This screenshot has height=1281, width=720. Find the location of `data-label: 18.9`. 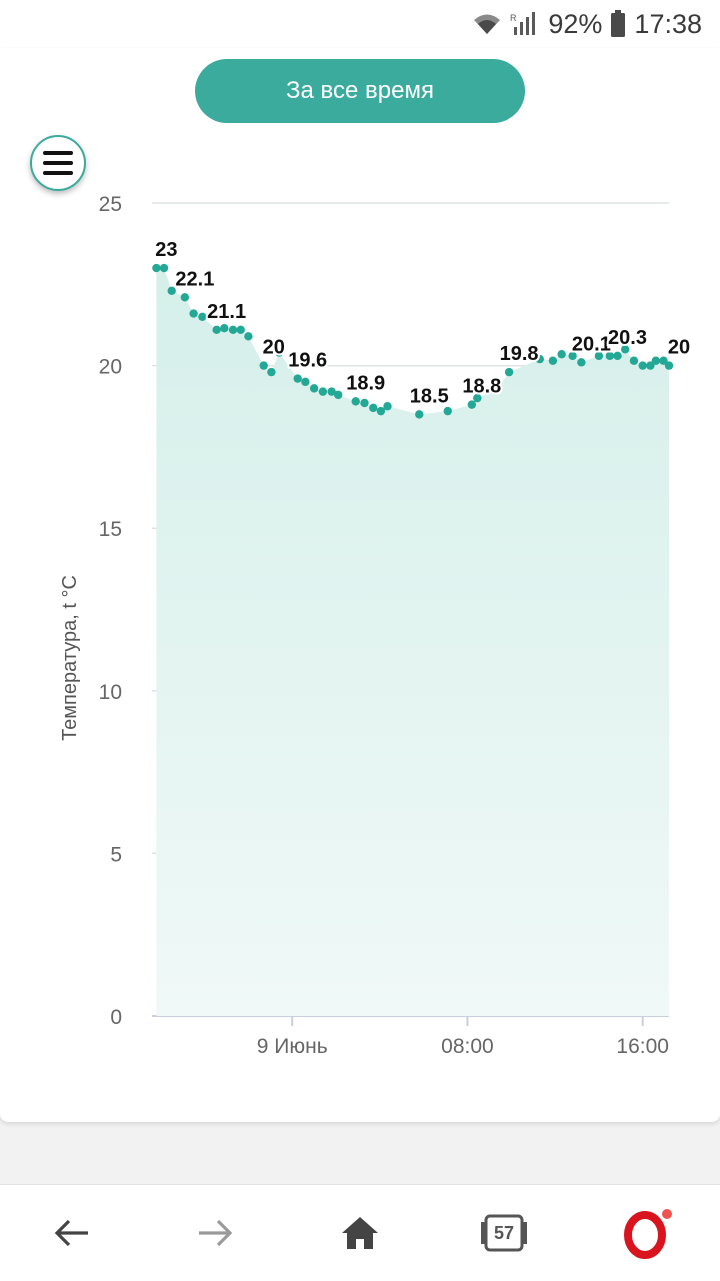

data-label: 18.9 is located at coordinates (365, 383).